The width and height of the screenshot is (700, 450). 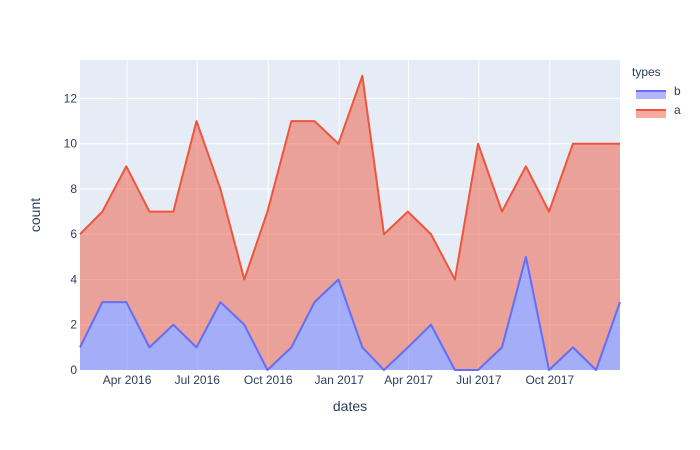 What do you see at coordinates (408, 380) in the screenshot?
I see `x-tick-label: Apr 2017` at bounding box center [408, 380].